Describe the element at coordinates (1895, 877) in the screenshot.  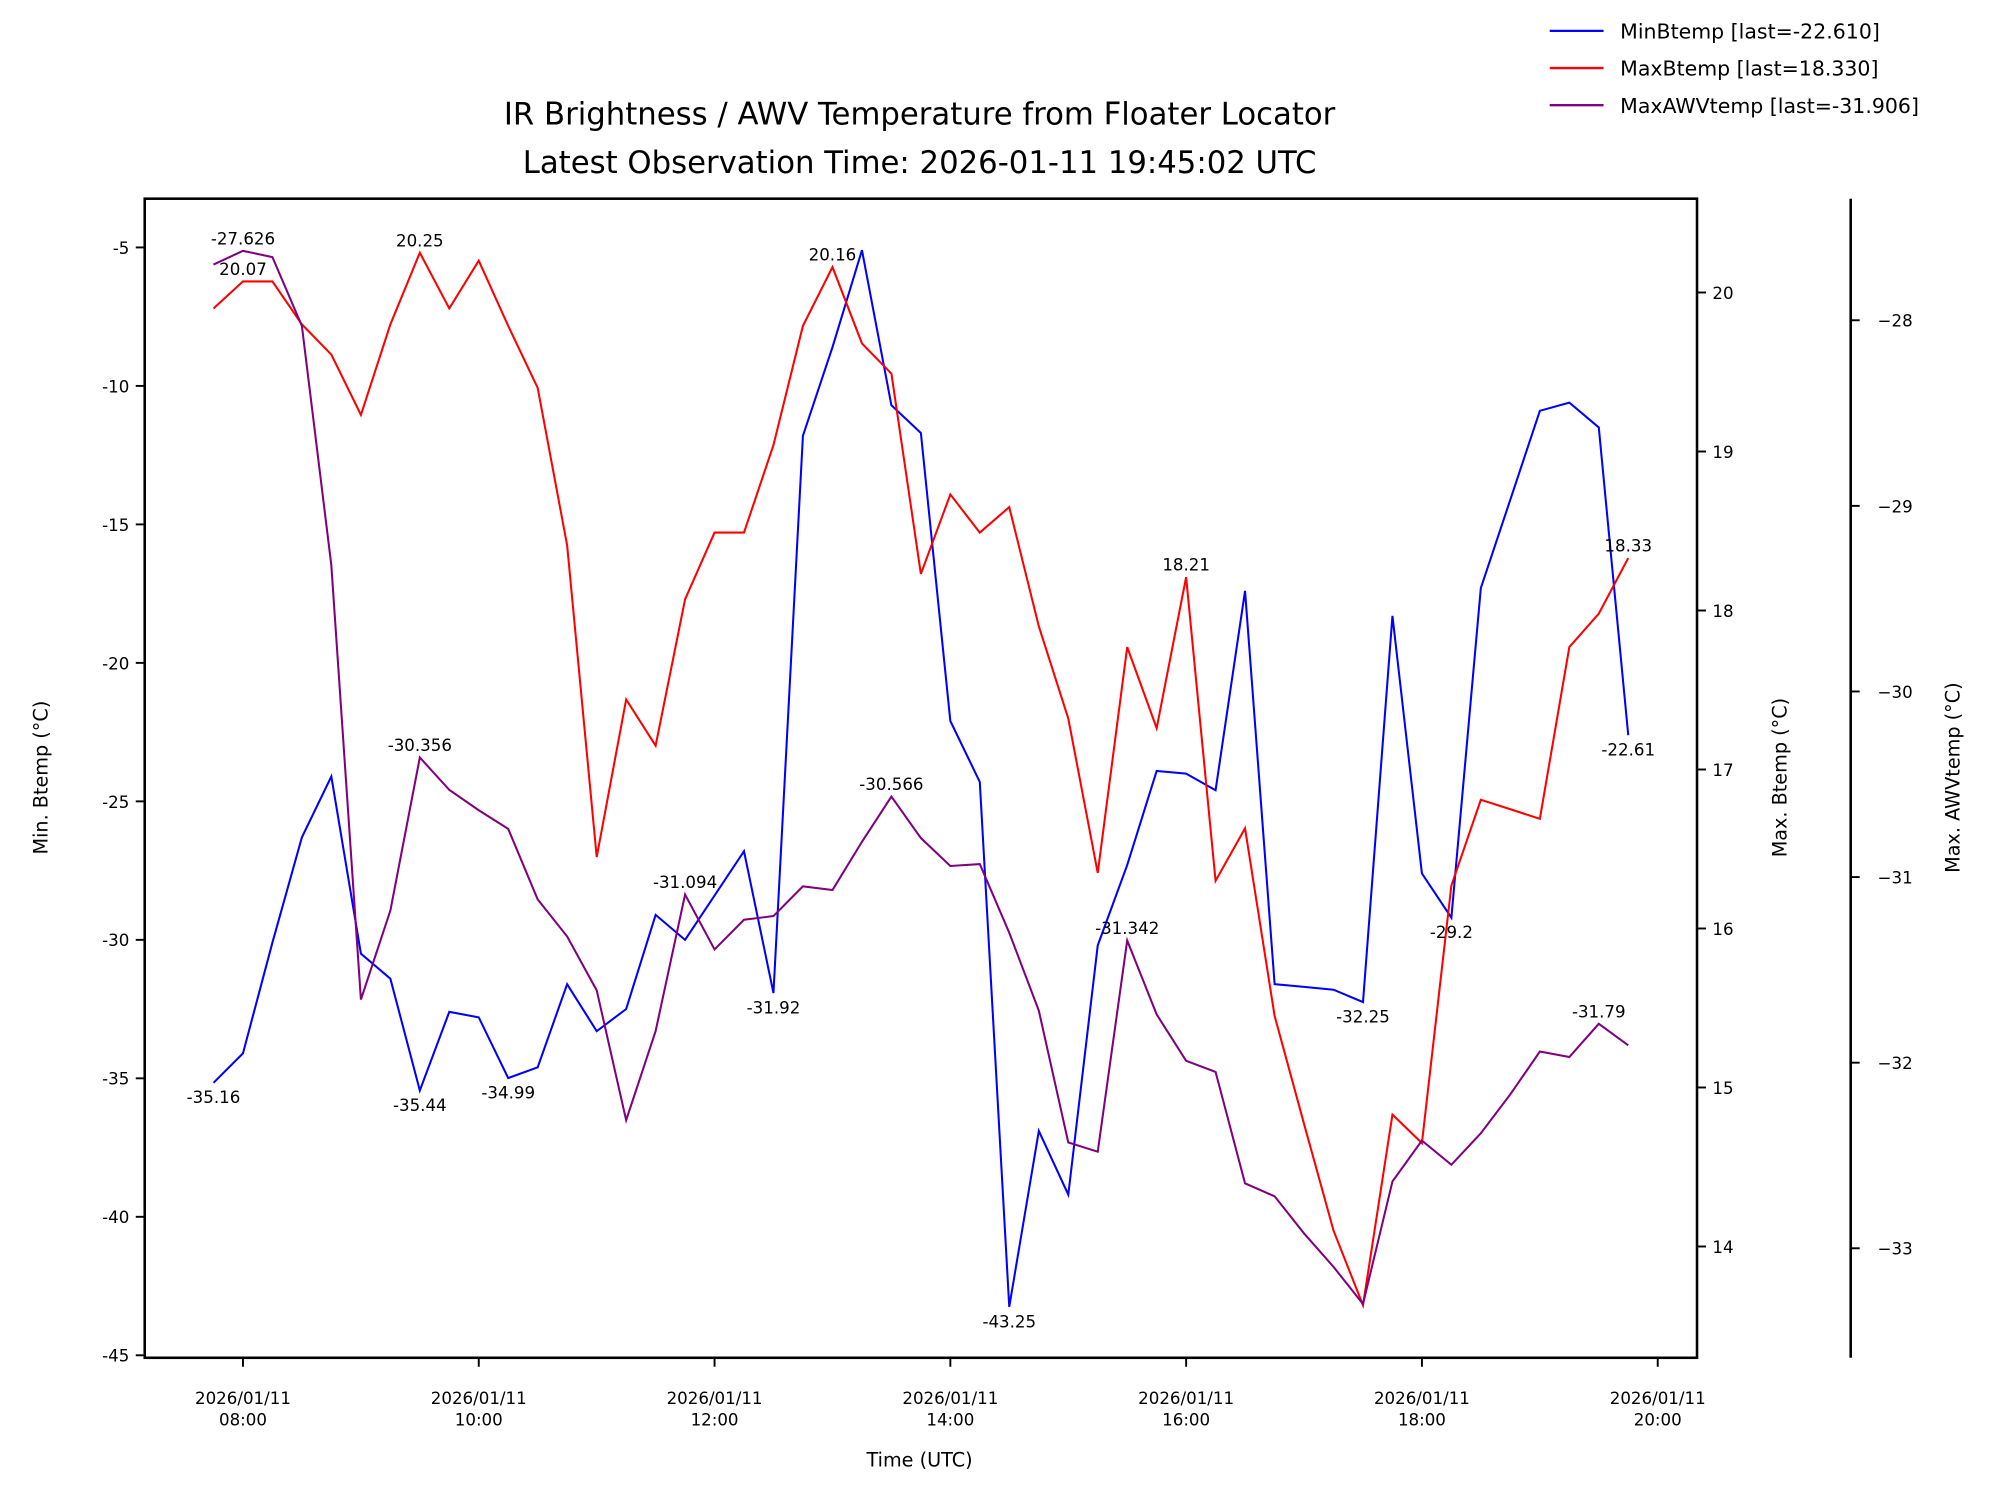
I see `right2-y-tick-label: −31` at that location.